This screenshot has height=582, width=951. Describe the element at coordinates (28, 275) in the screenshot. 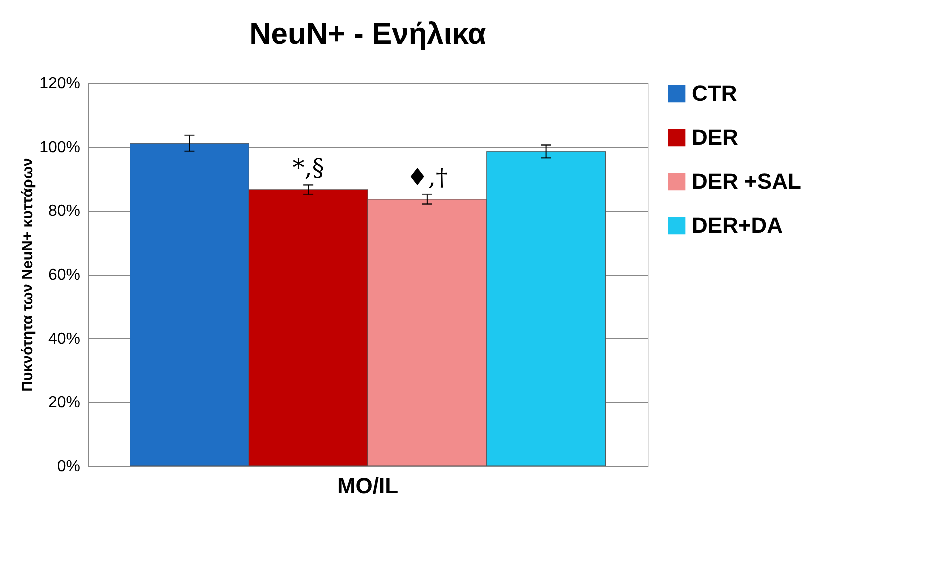

I see `y-axis-title: Πυκνότητα των NeuN+ κυττάρων` at that location.